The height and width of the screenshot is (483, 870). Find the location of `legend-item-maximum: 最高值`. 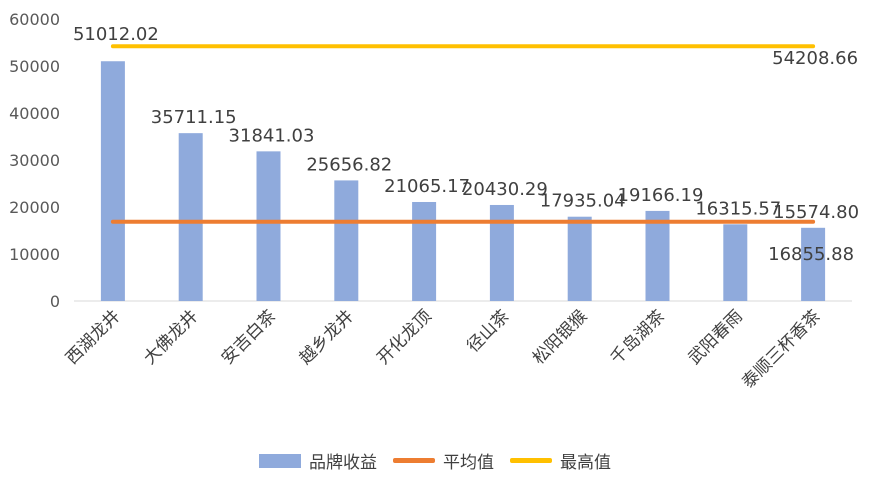

legend-item-maximum: 最高值 is located at coordinates (560, 460).